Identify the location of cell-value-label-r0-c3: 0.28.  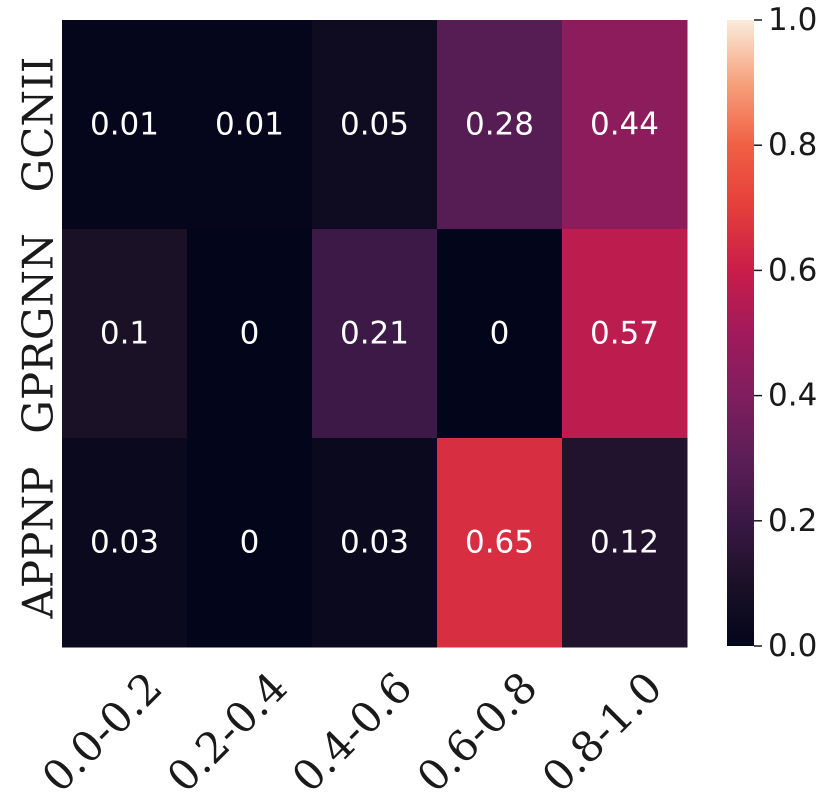
(499, 125).